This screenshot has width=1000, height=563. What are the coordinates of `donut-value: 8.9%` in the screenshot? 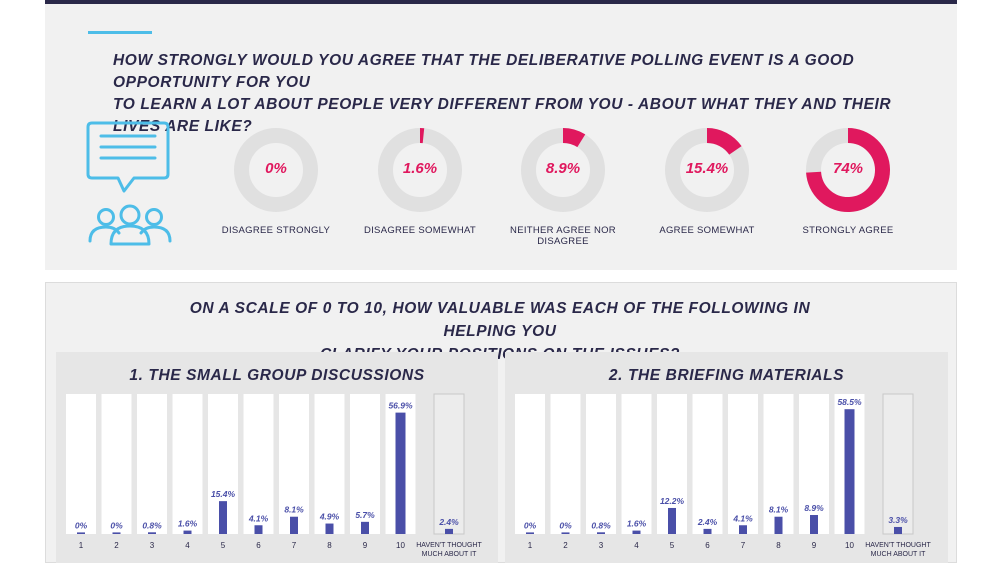 It's located at (563, 168).